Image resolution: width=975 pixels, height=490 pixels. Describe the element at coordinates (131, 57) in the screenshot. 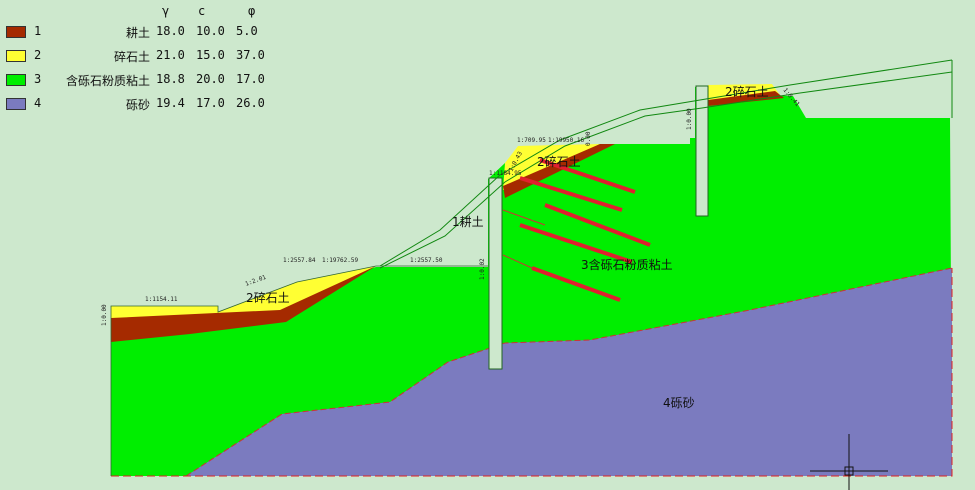

I see `legend-name: 碎石土` at that location.